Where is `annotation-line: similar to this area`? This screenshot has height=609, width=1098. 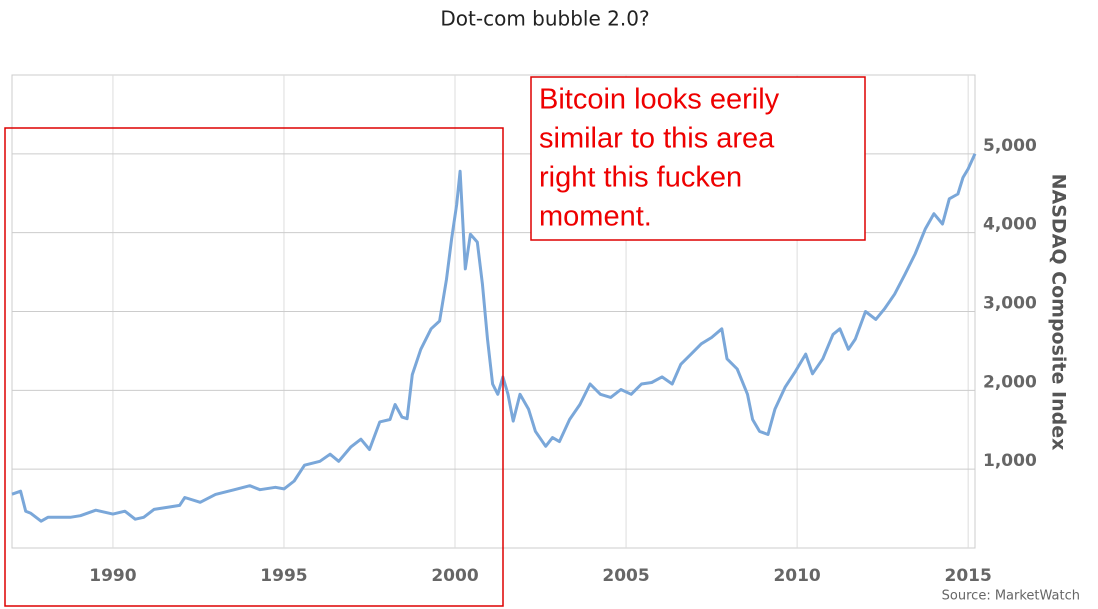 annotation-line: similar to this area is located at coordinates (657, 139).